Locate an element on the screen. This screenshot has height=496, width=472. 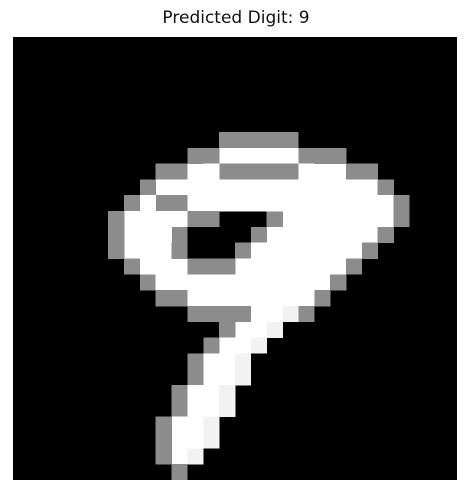
predicted-digit-title: Predicted Digit: 9 is located at coordinates (236, 18).